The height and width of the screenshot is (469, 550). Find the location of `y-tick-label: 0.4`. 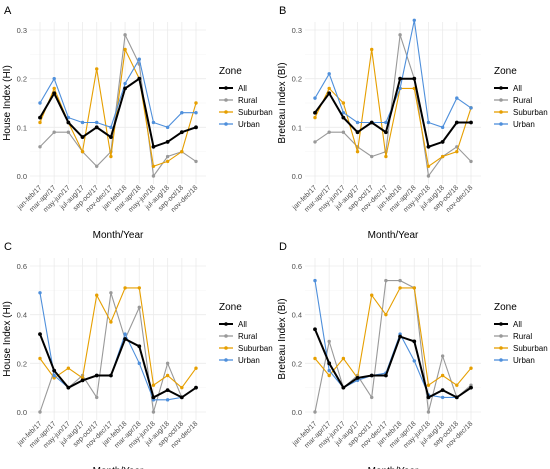

y-tick-label: 0.4 is located at coordinates (22, 315).